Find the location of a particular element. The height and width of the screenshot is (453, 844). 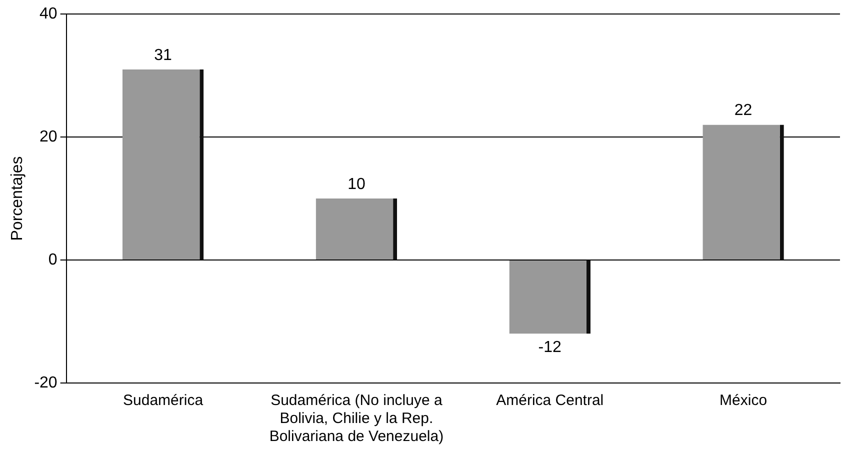

y-axis-title: Porcentajes is located at coordinates (17, 198).